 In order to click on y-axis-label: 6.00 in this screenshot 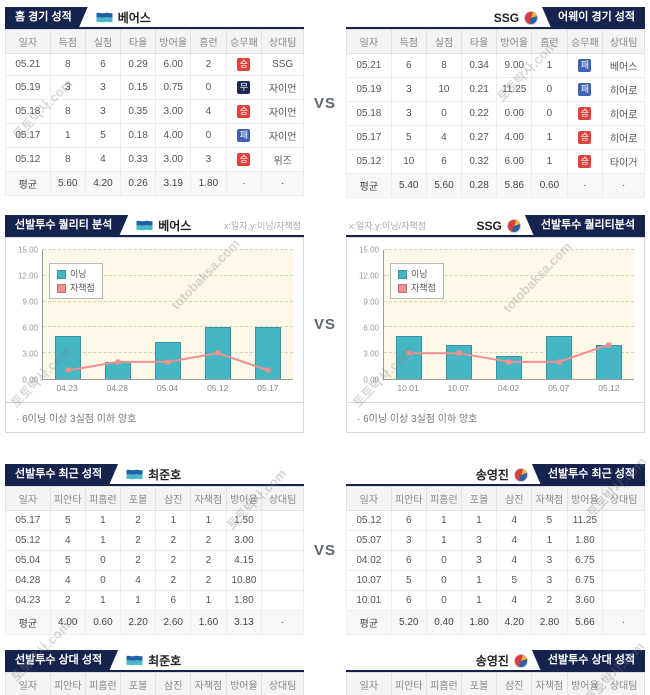, I will do `click(30, 328)`.